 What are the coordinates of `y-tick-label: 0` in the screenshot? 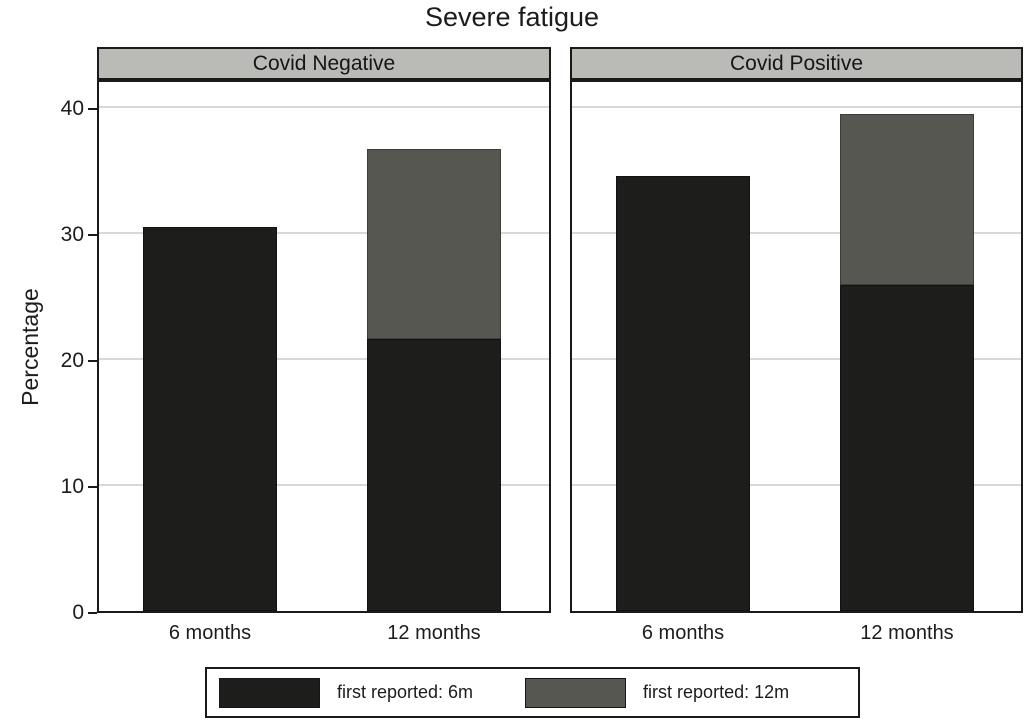 It's located at (78, 612).